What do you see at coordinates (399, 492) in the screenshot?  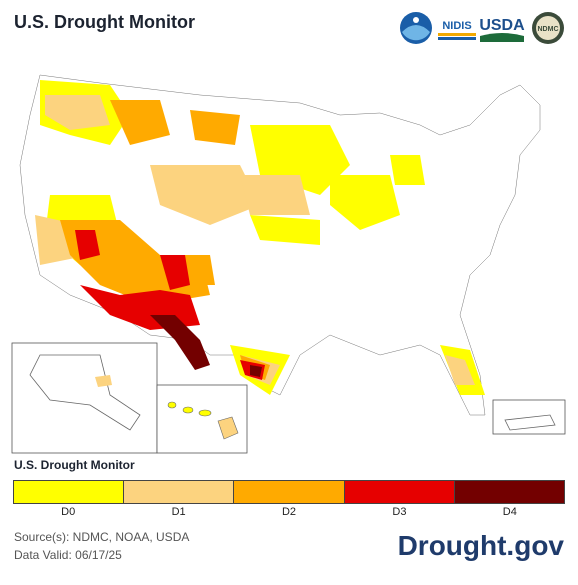 I see `legend-swatch-d3` at bounding box center [399, 492].